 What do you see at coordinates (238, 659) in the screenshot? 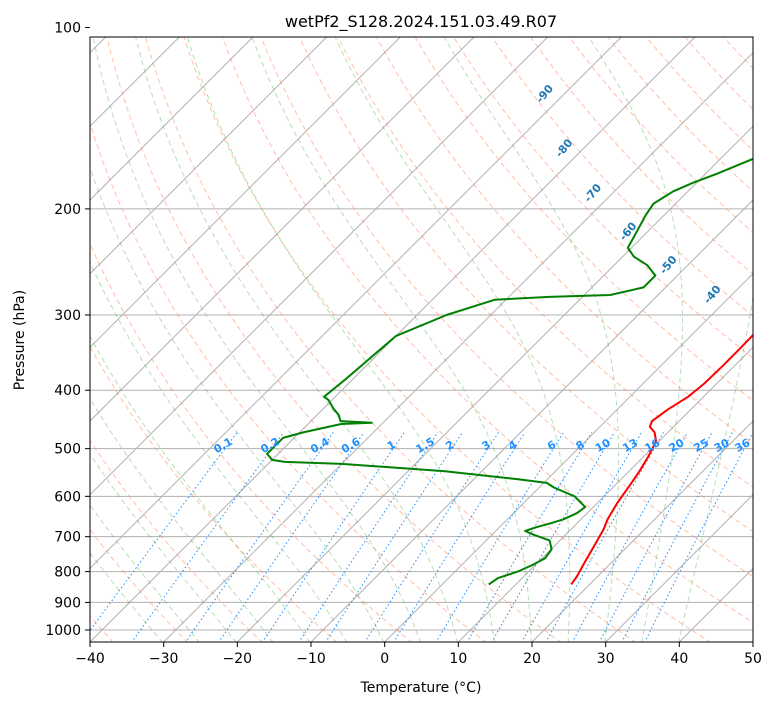
I see `x-tick-label: −20` at bounding box center [238, 659].